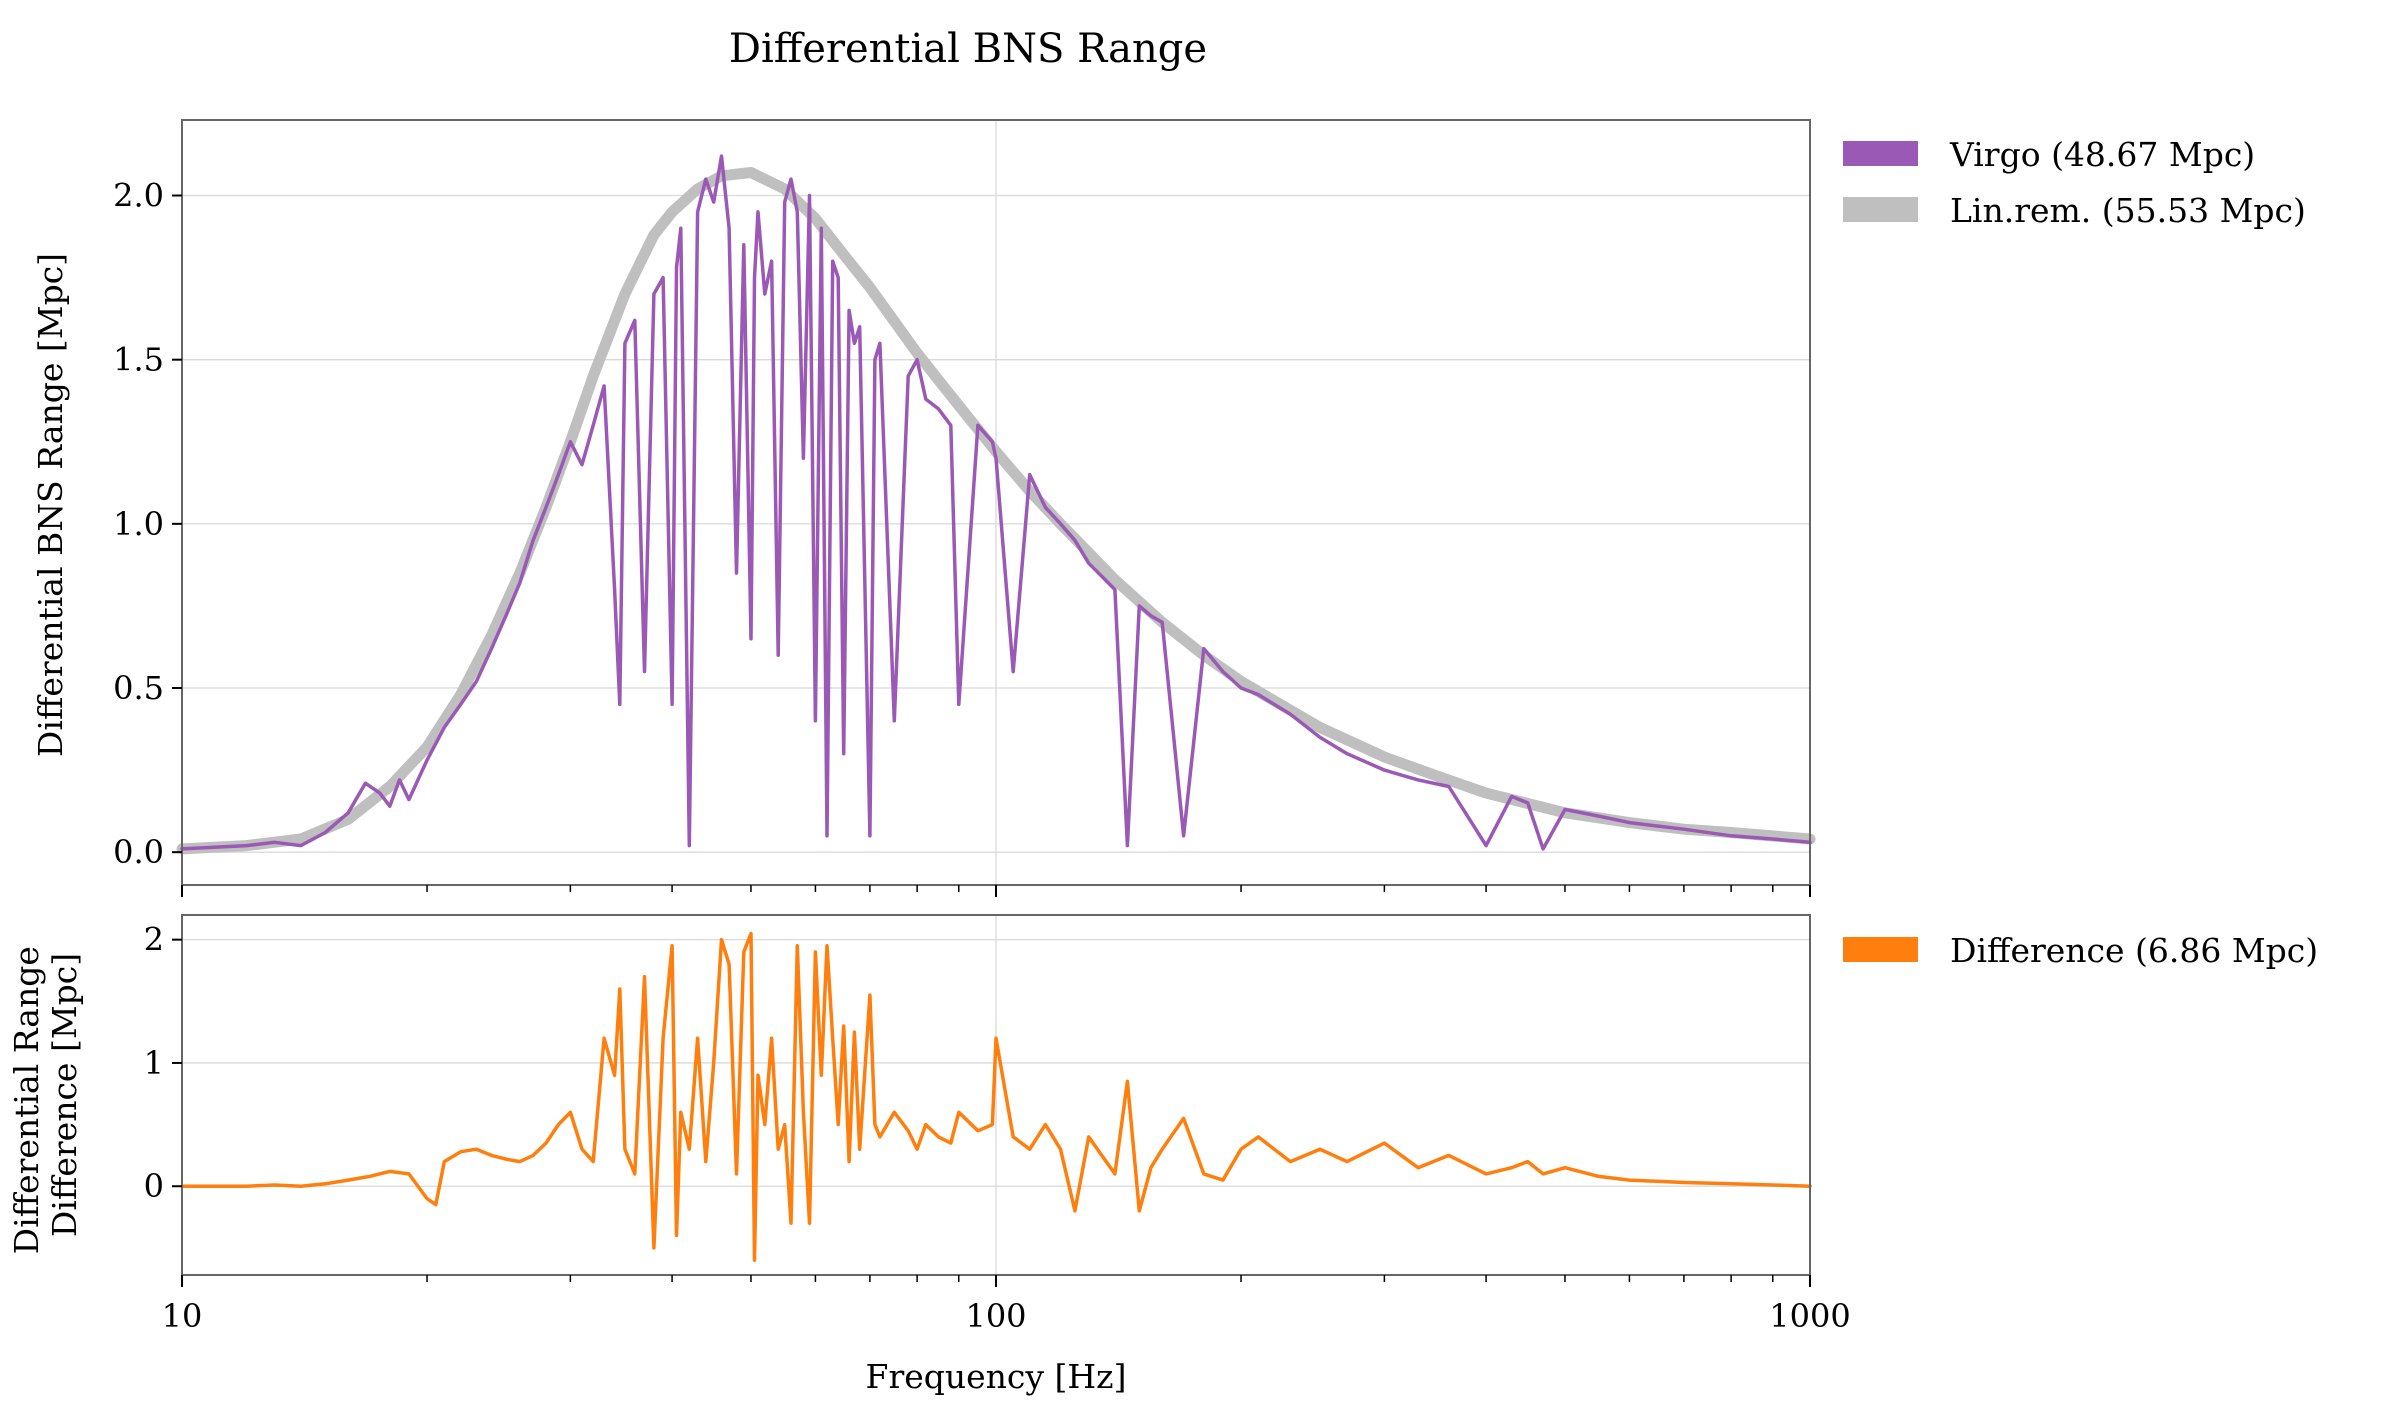 The height and width of the screenshot is (1427, 2398). I want to click on bottom-xtick-label-1: 100, so click(995, 1316).